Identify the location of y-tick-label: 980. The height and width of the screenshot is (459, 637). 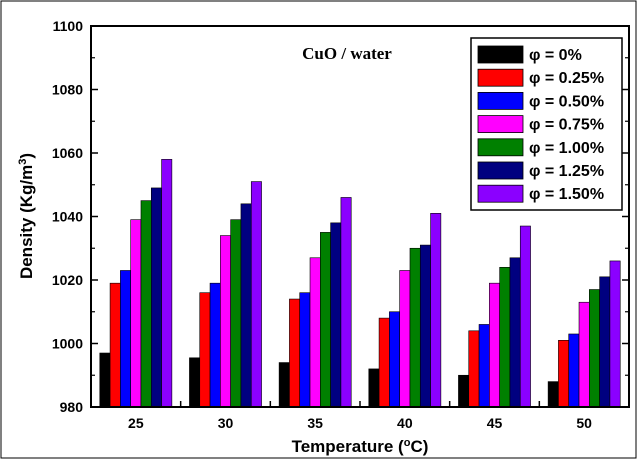
(72, 407).